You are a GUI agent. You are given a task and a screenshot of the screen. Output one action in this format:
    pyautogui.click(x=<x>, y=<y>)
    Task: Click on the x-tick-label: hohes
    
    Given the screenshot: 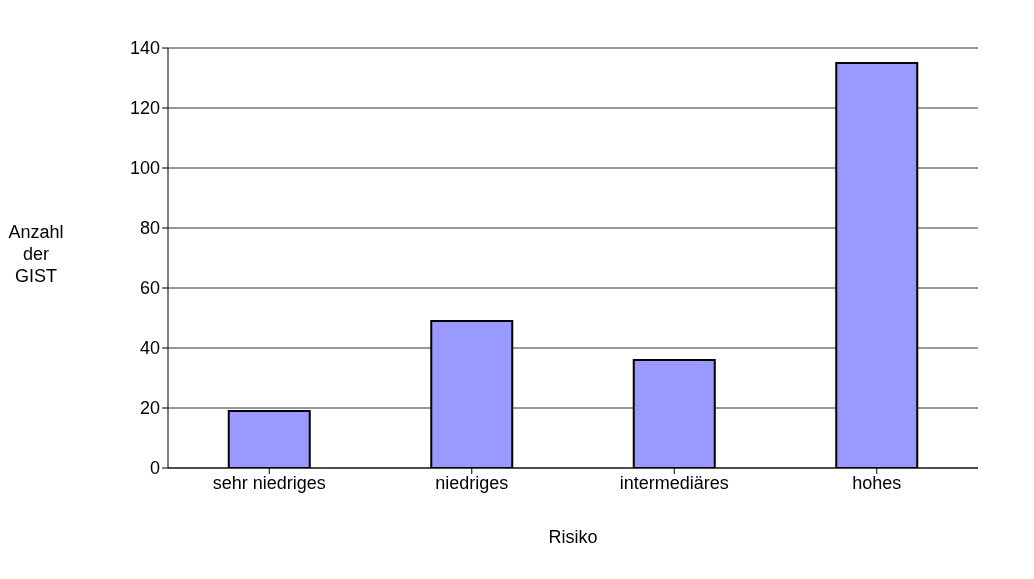 What is the action you would take?
    pyautogui.click(x=877, y=482)
    